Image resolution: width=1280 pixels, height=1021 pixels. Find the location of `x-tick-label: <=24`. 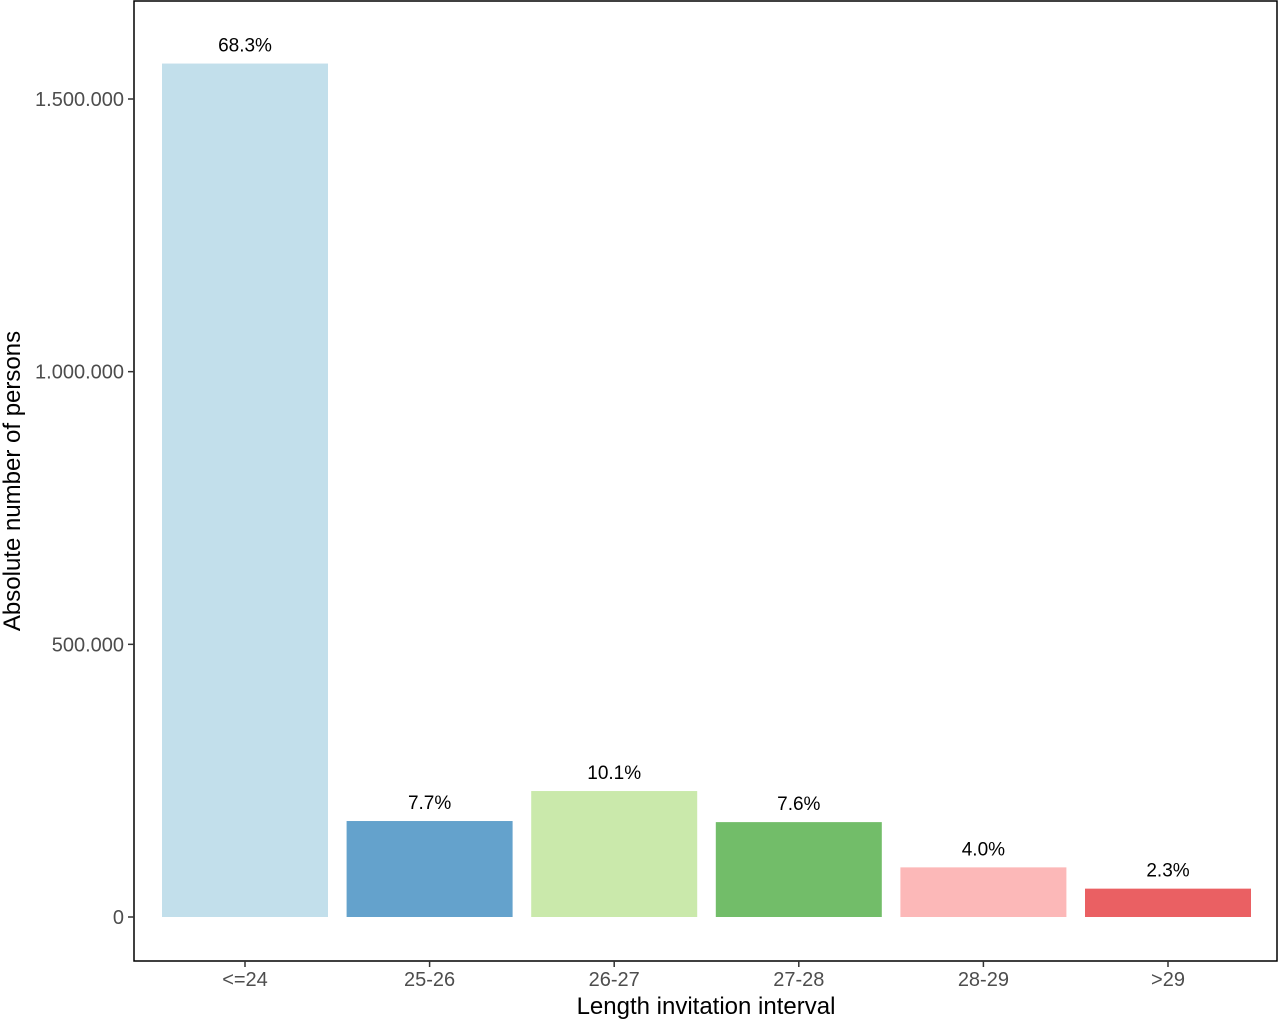

x-tick-label: <=24 is located at coordinates (245, 980).